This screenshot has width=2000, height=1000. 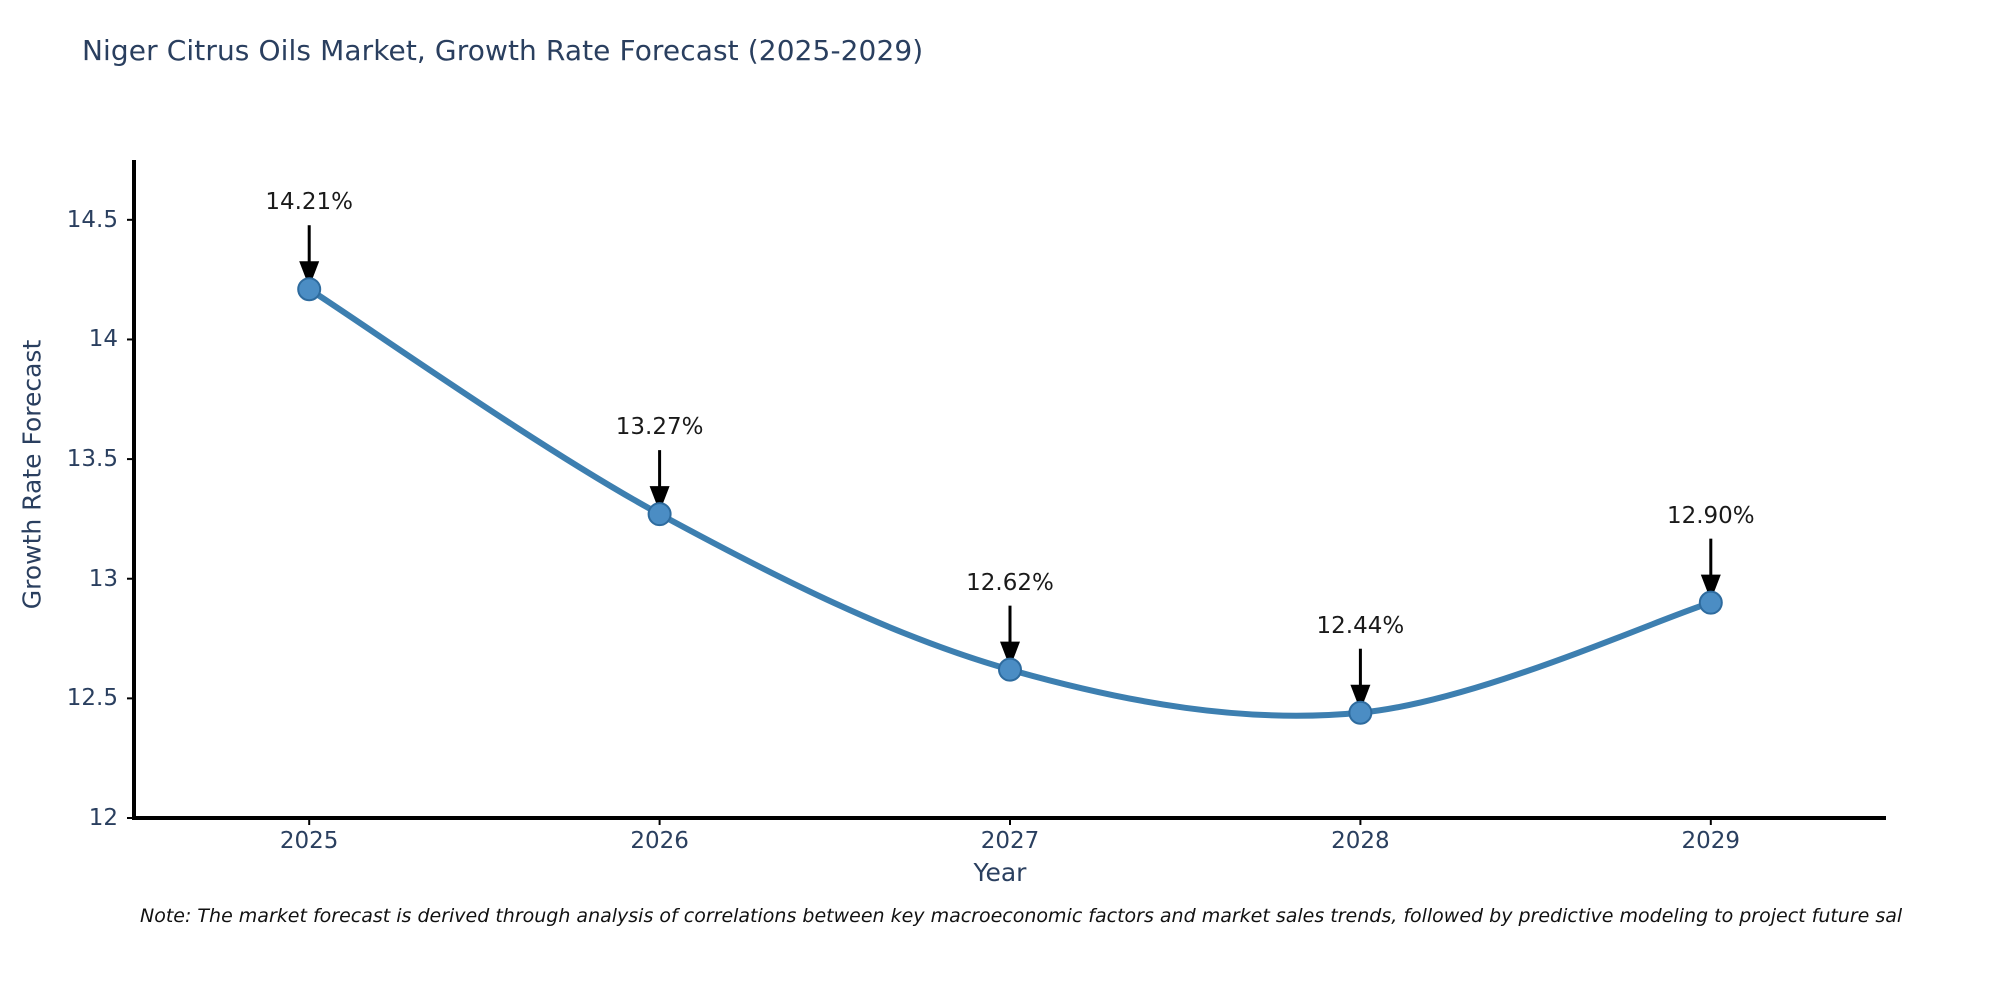 I want to click on data-point-label: 13.27%, so click(x=659, y=427).